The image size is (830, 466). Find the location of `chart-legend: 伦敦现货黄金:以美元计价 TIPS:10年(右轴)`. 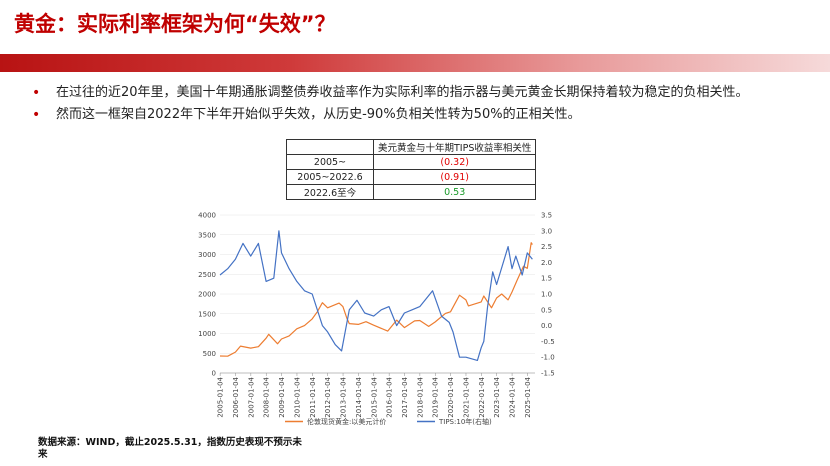

chart-legend: 伦敦现货黄金:以美元计价 TIPS:10年(右轴) is located at coordinates (388, 421).